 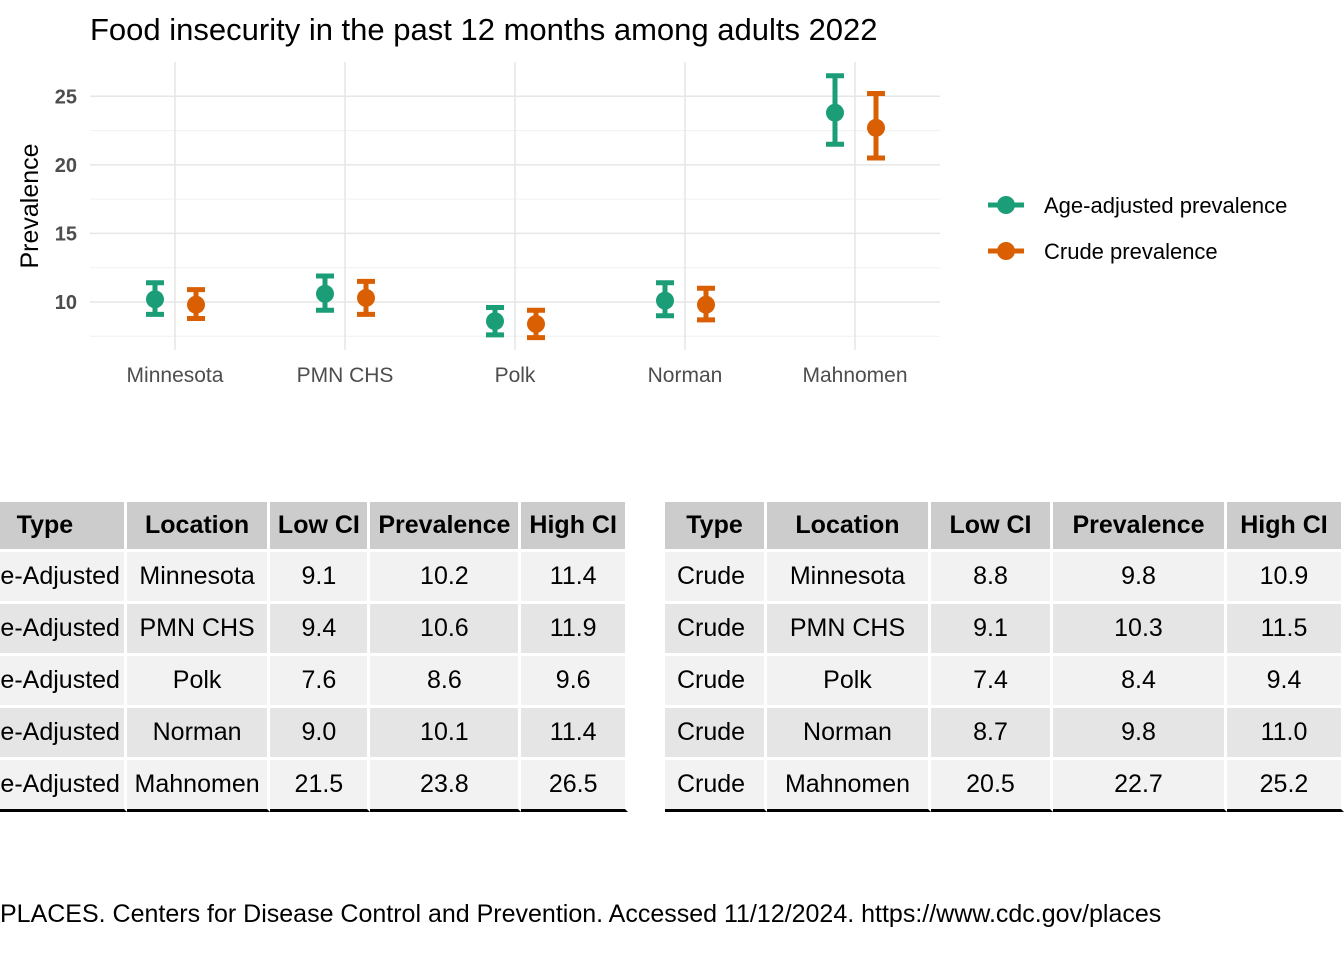 What do you see at coordinates (320, 682) in the screenshot?
I see `table-cell: 7.6` at bounding box center [320, 682].